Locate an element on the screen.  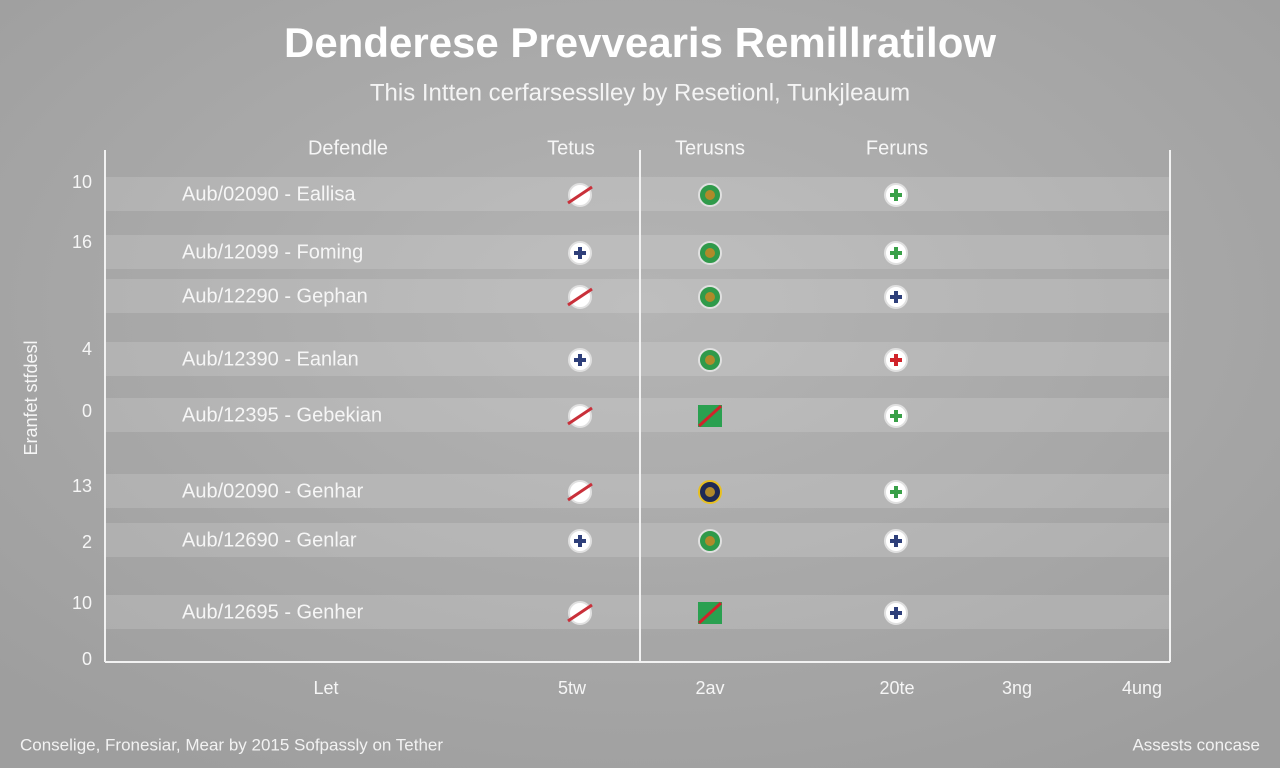
column-header: Tetus is located at coordinates (571, 148).